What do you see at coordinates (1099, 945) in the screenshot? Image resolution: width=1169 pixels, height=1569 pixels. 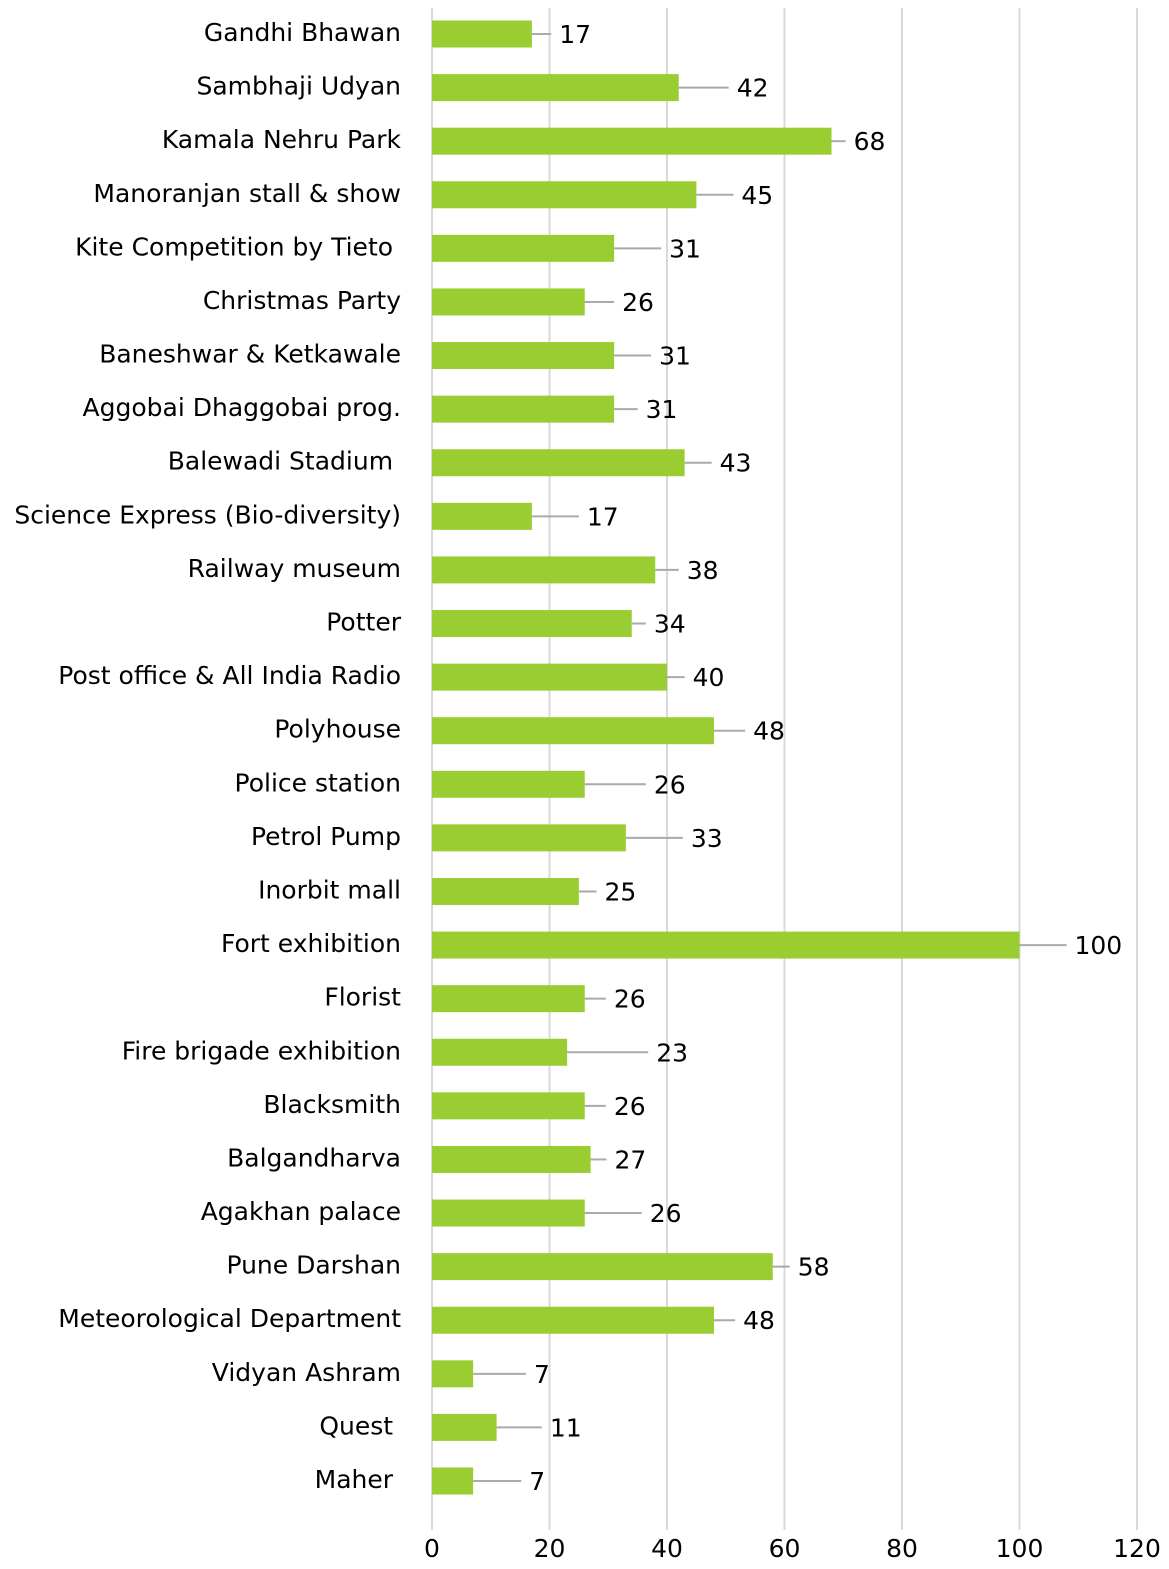 I see `value-label: 100` at bounding box center [1099, 945].